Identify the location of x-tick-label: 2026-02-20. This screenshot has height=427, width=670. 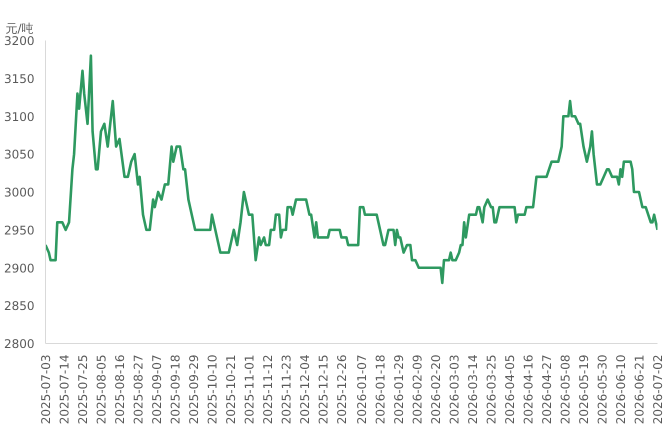
(436, 389).